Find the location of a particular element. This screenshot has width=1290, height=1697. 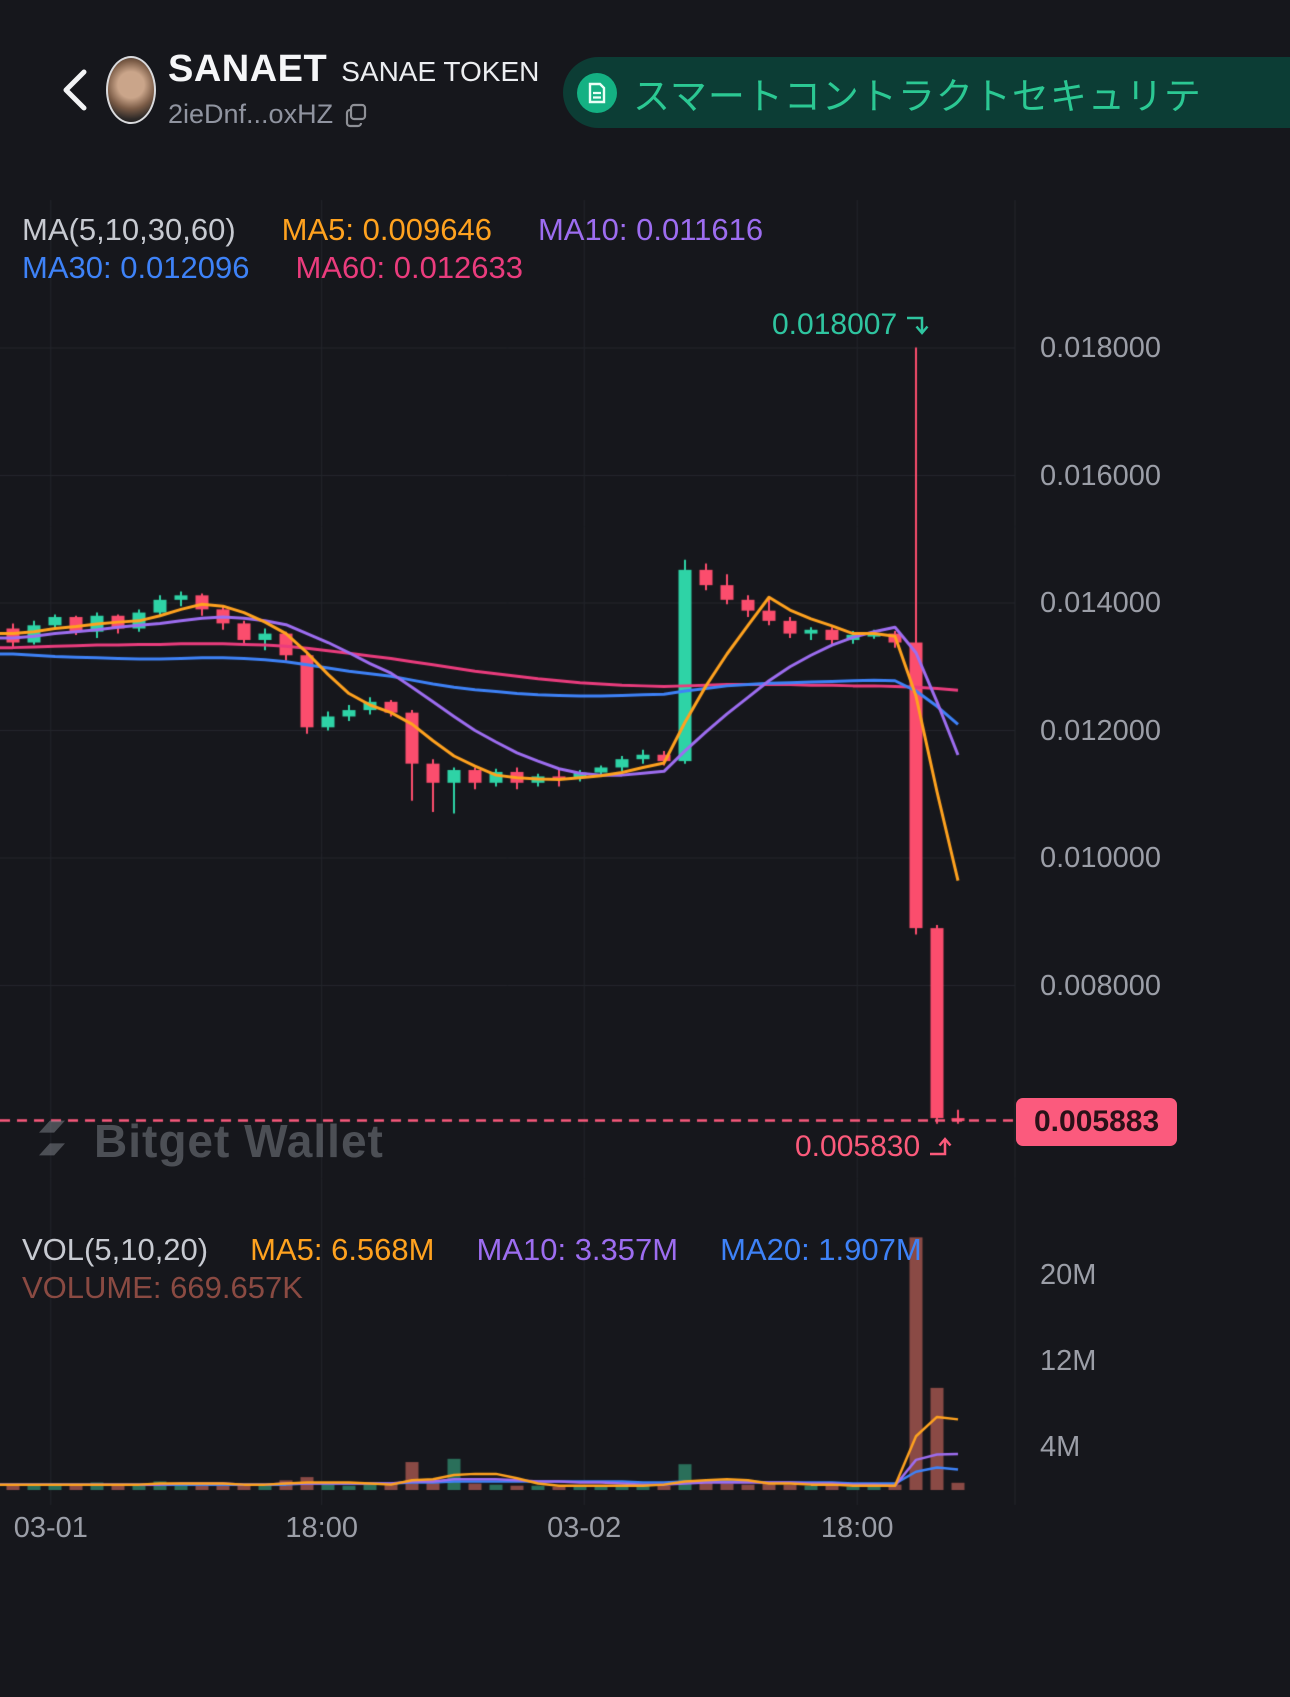

price-axis-tick: 0.008000 is located at coordinates (1100, 985).